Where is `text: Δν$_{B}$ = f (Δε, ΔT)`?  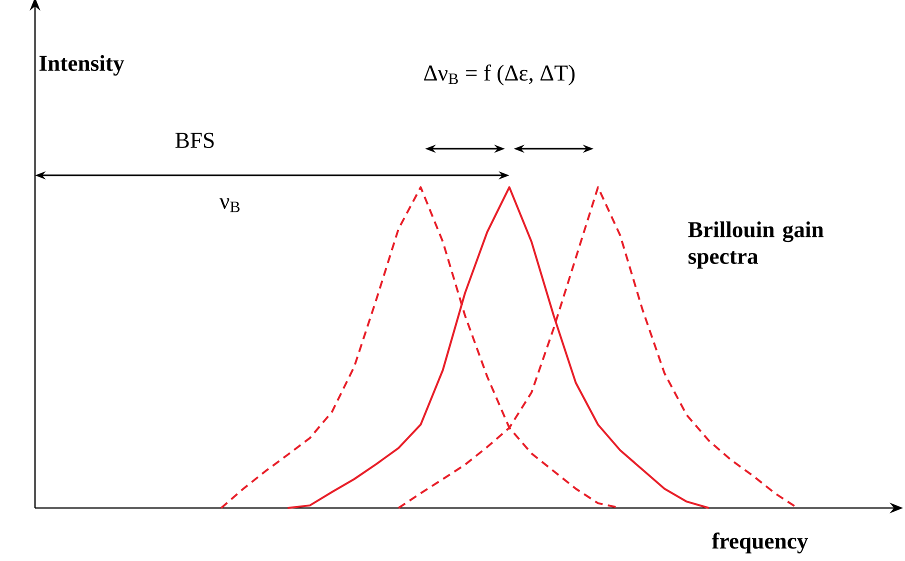 text: Δν$_{B}$ = f (Δε, ΔT) is located at coordinates (499, 75).